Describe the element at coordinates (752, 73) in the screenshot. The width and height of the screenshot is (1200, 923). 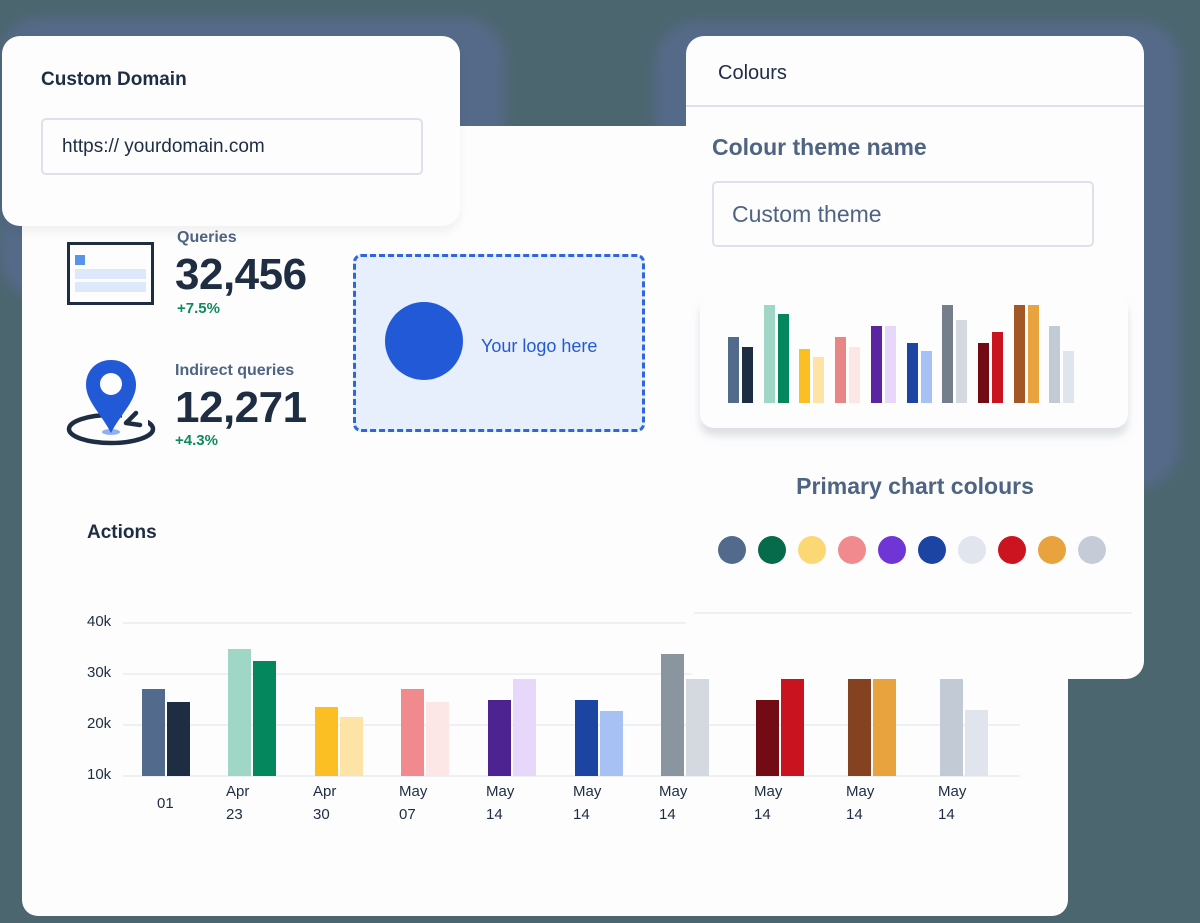
I see `colours-panel-header: Colours` at that location.